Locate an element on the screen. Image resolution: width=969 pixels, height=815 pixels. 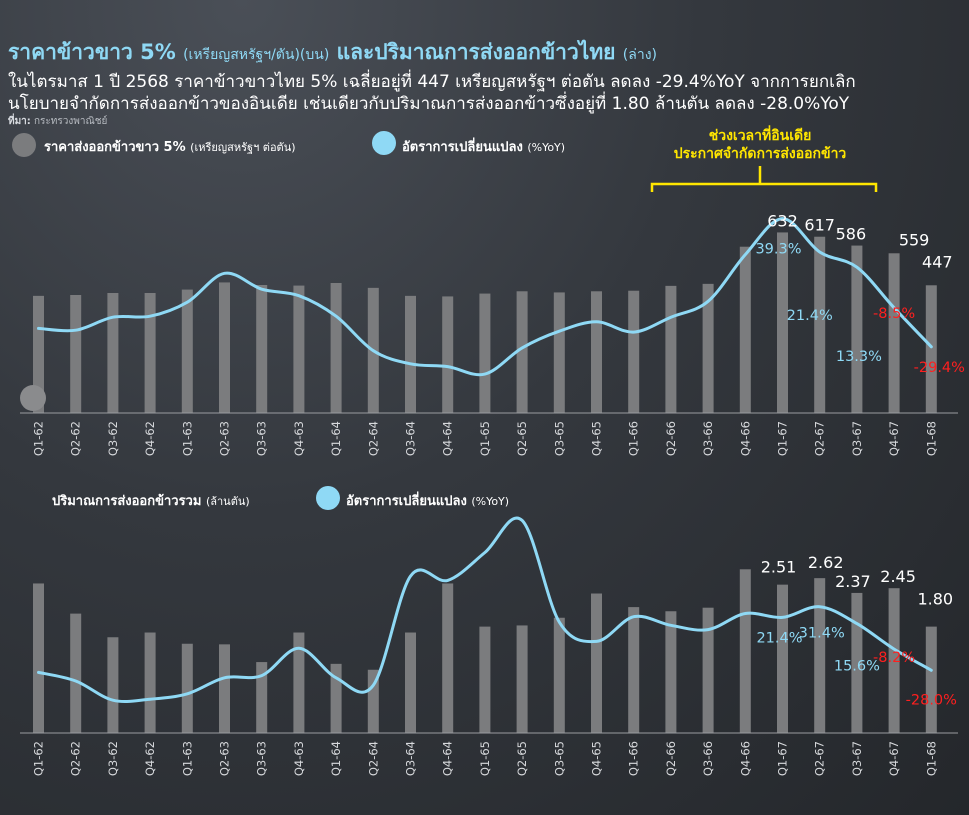
legend-top-line-unit: (%YoY) is located at coordinates (546, 147).